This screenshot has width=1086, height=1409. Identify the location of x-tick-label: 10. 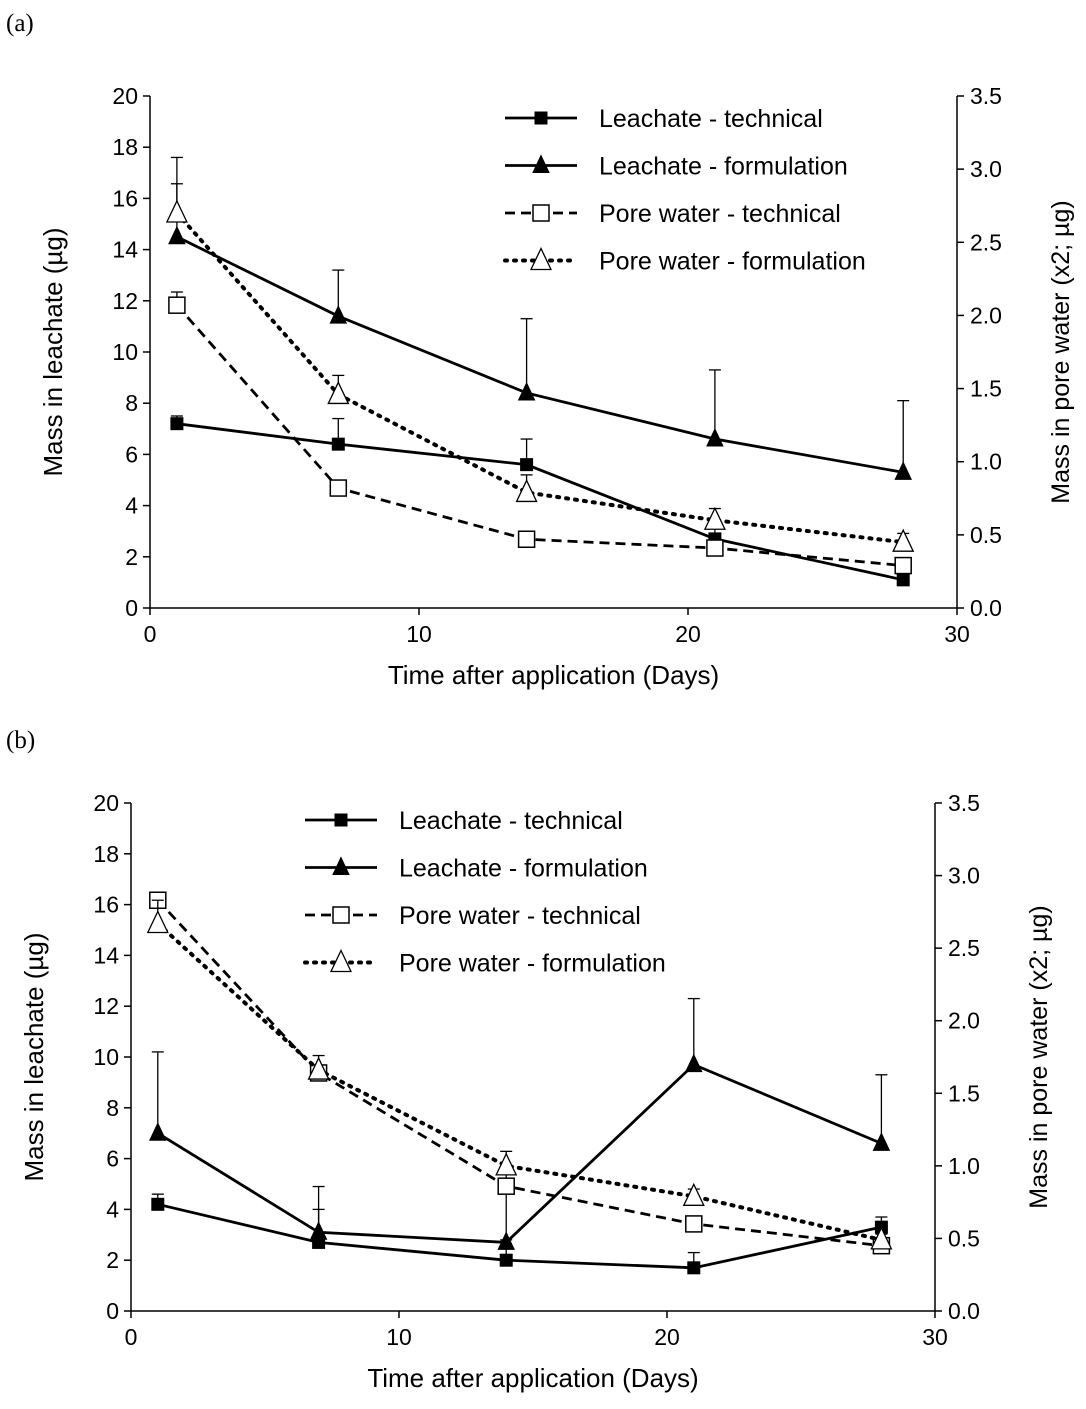
(399, 1337).